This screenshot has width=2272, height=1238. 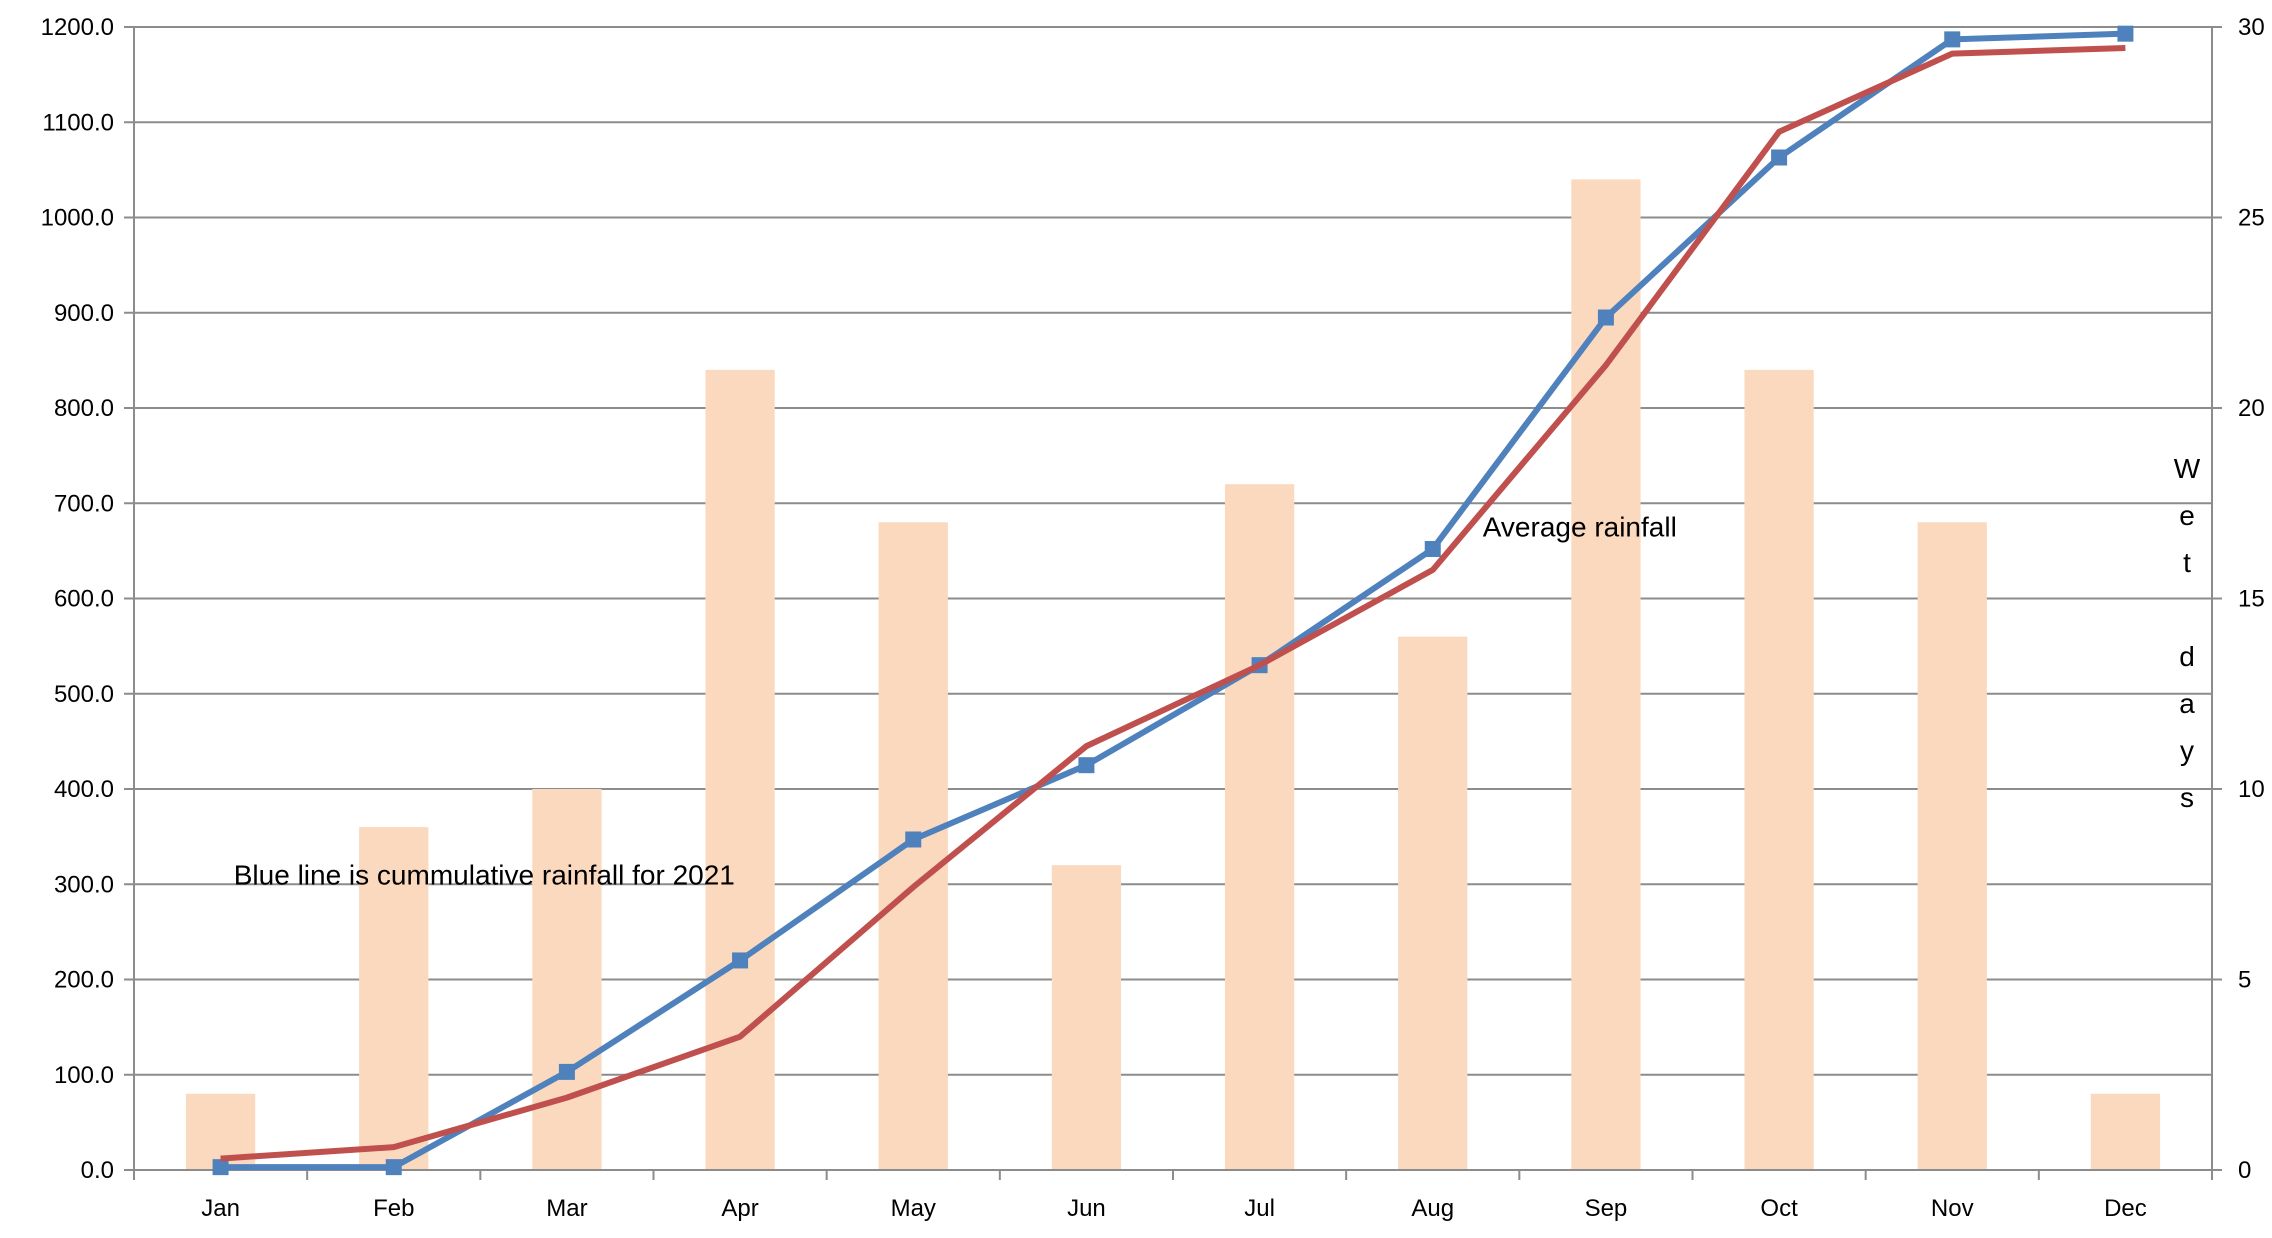 I want to click on right-tick-label: 5, so click(x=2244, y=980).